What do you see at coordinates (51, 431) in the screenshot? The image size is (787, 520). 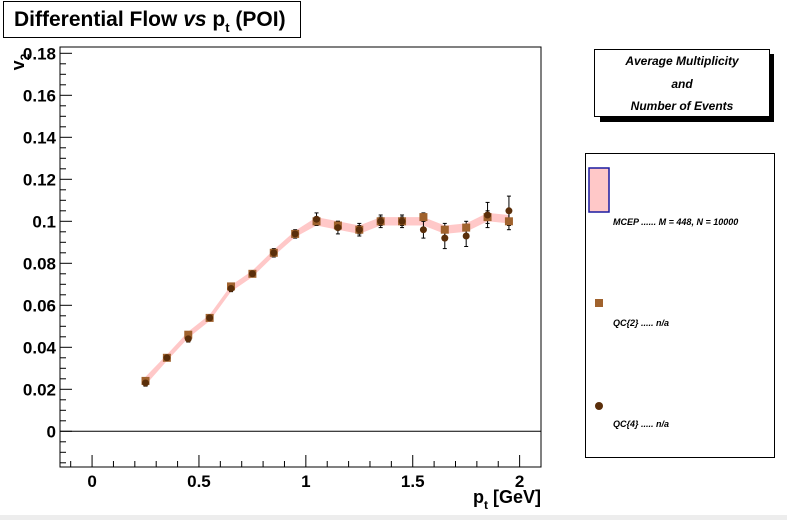 I see `y-tick-label: 0` at bounding box center [51, 431].